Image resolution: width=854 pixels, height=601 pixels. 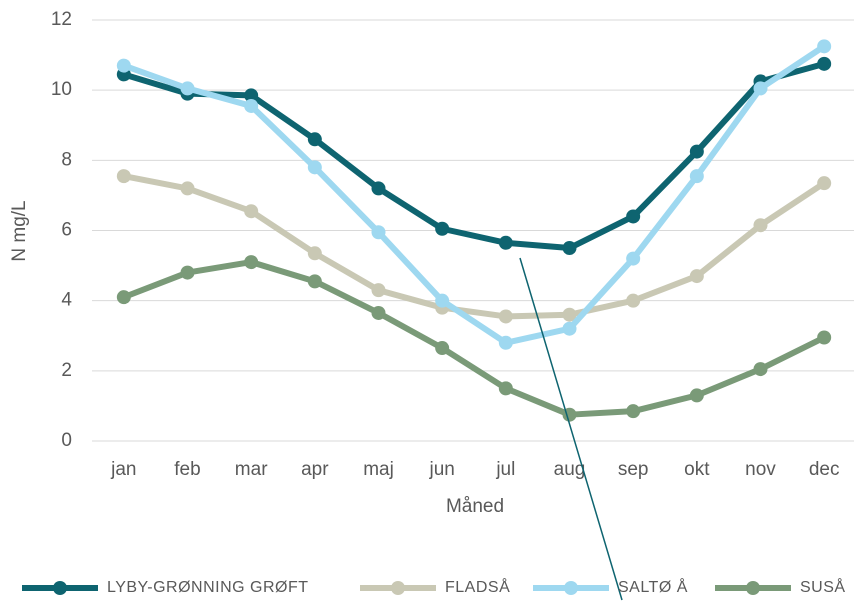 What do you see at coordinates (441, 469) in the screenshot?
I see `x-tick-label: jun` at bounding box center [441, 469].